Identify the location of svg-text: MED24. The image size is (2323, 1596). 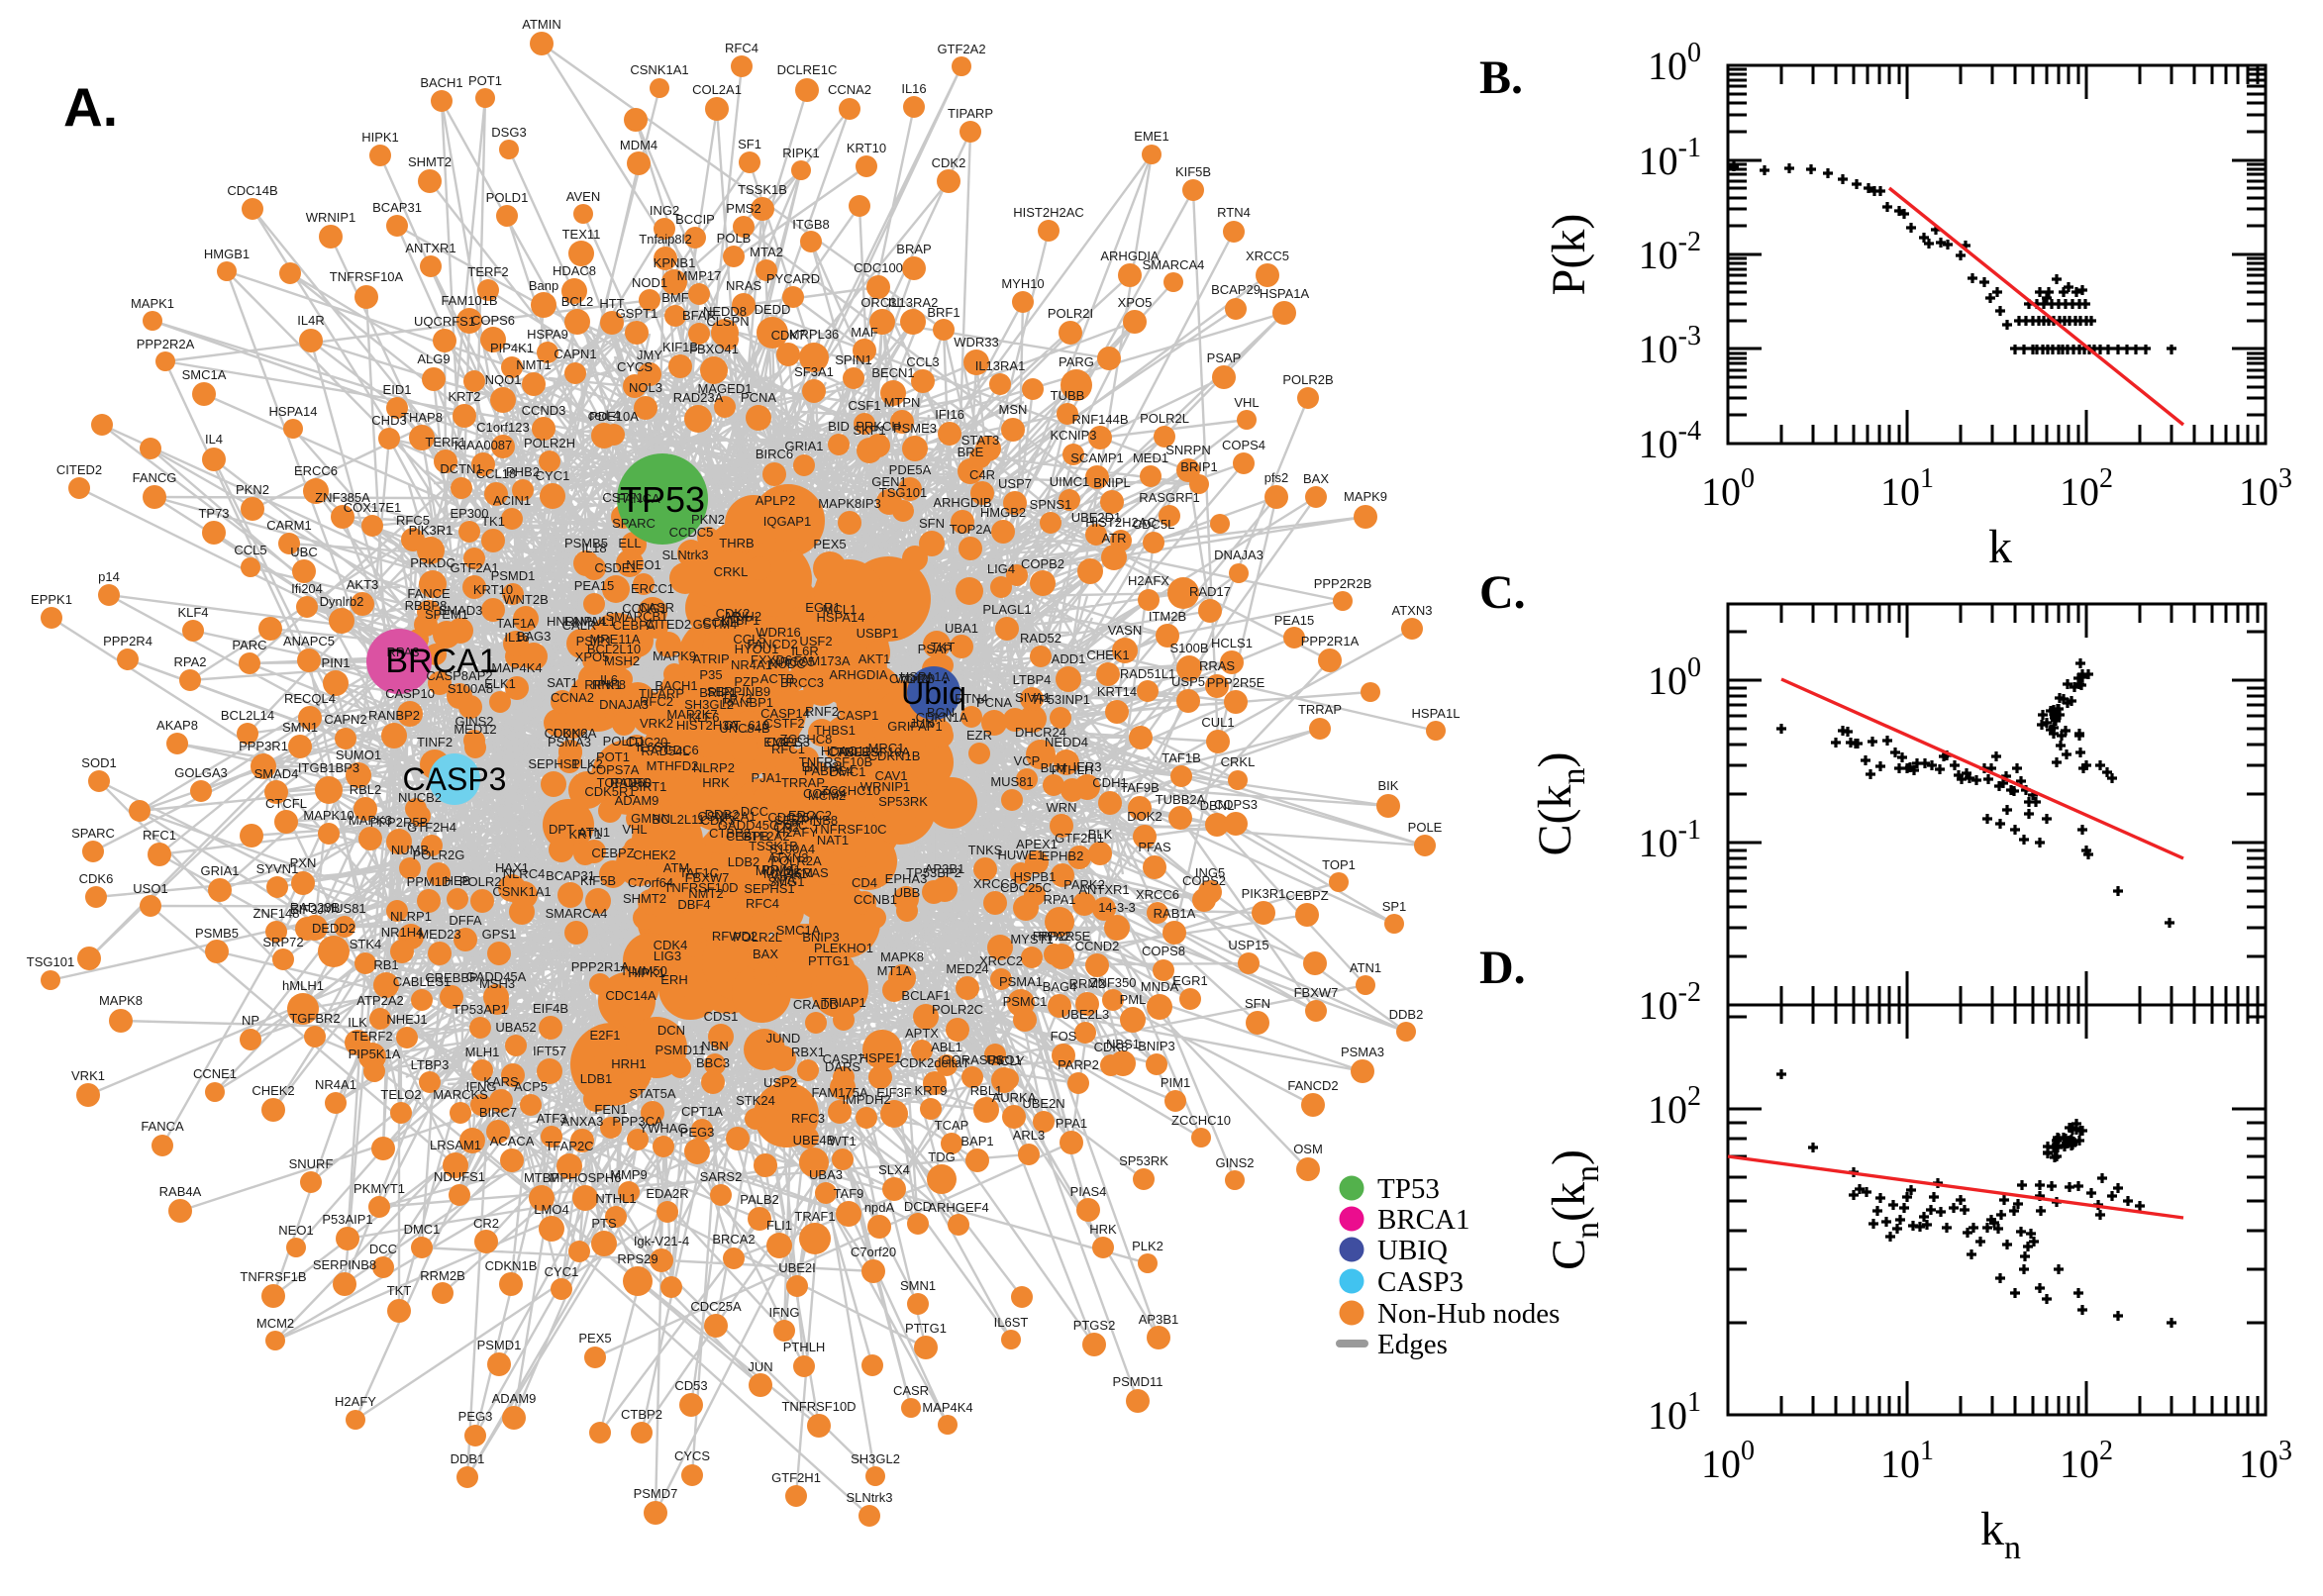
(967, 968).